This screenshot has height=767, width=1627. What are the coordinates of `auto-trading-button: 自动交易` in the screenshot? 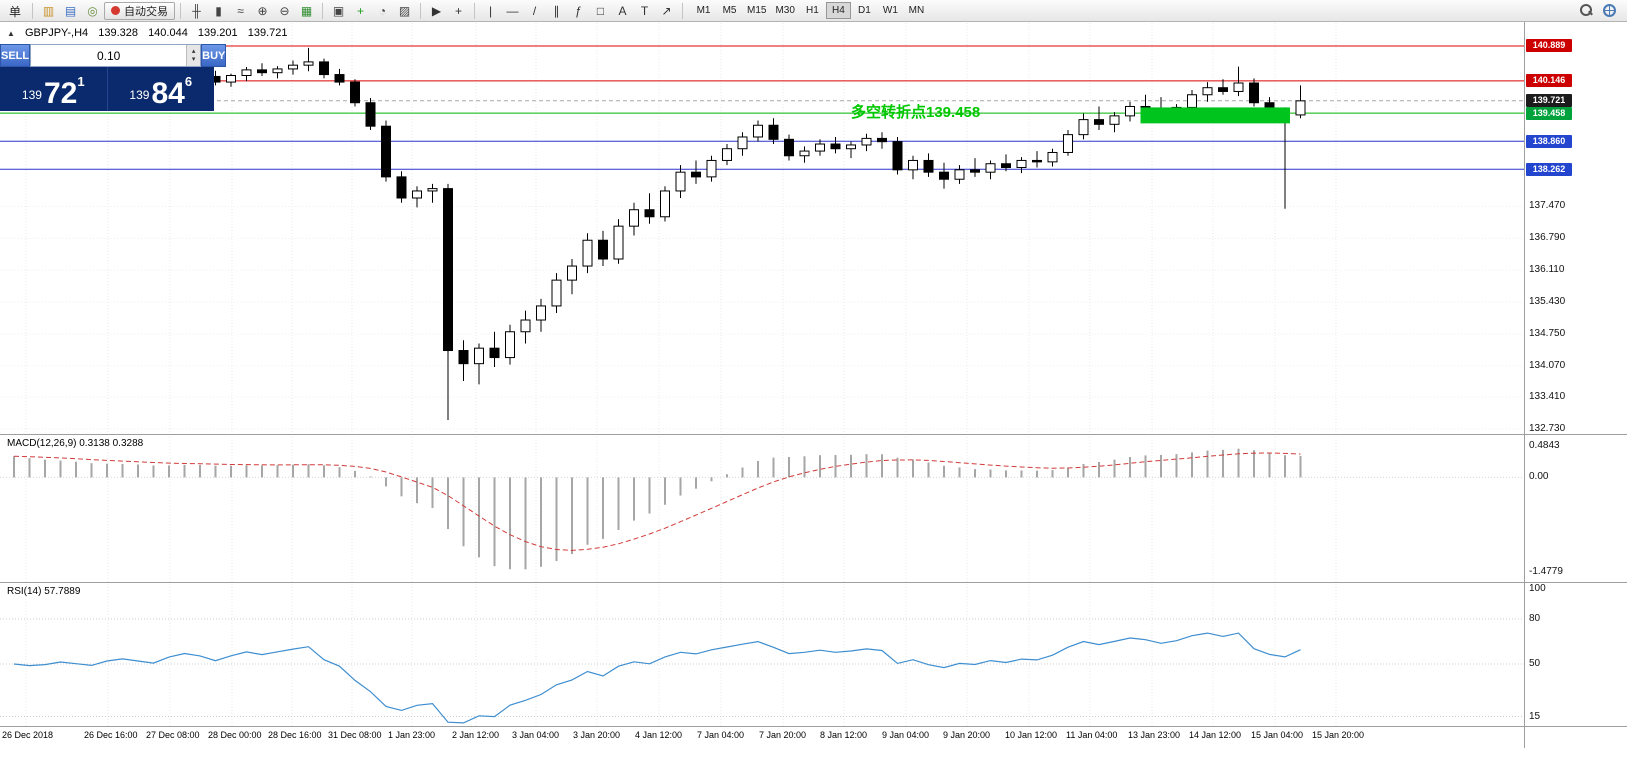 It's located at (140, 10).